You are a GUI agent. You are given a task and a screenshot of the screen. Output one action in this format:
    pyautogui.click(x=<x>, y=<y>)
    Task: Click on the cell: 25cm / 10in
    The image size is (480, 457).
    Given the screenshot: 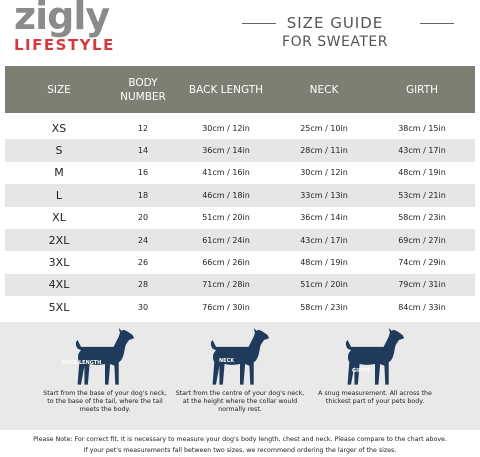 What is the action you would take?
    pyautogui.click(x=324, y=128)
    